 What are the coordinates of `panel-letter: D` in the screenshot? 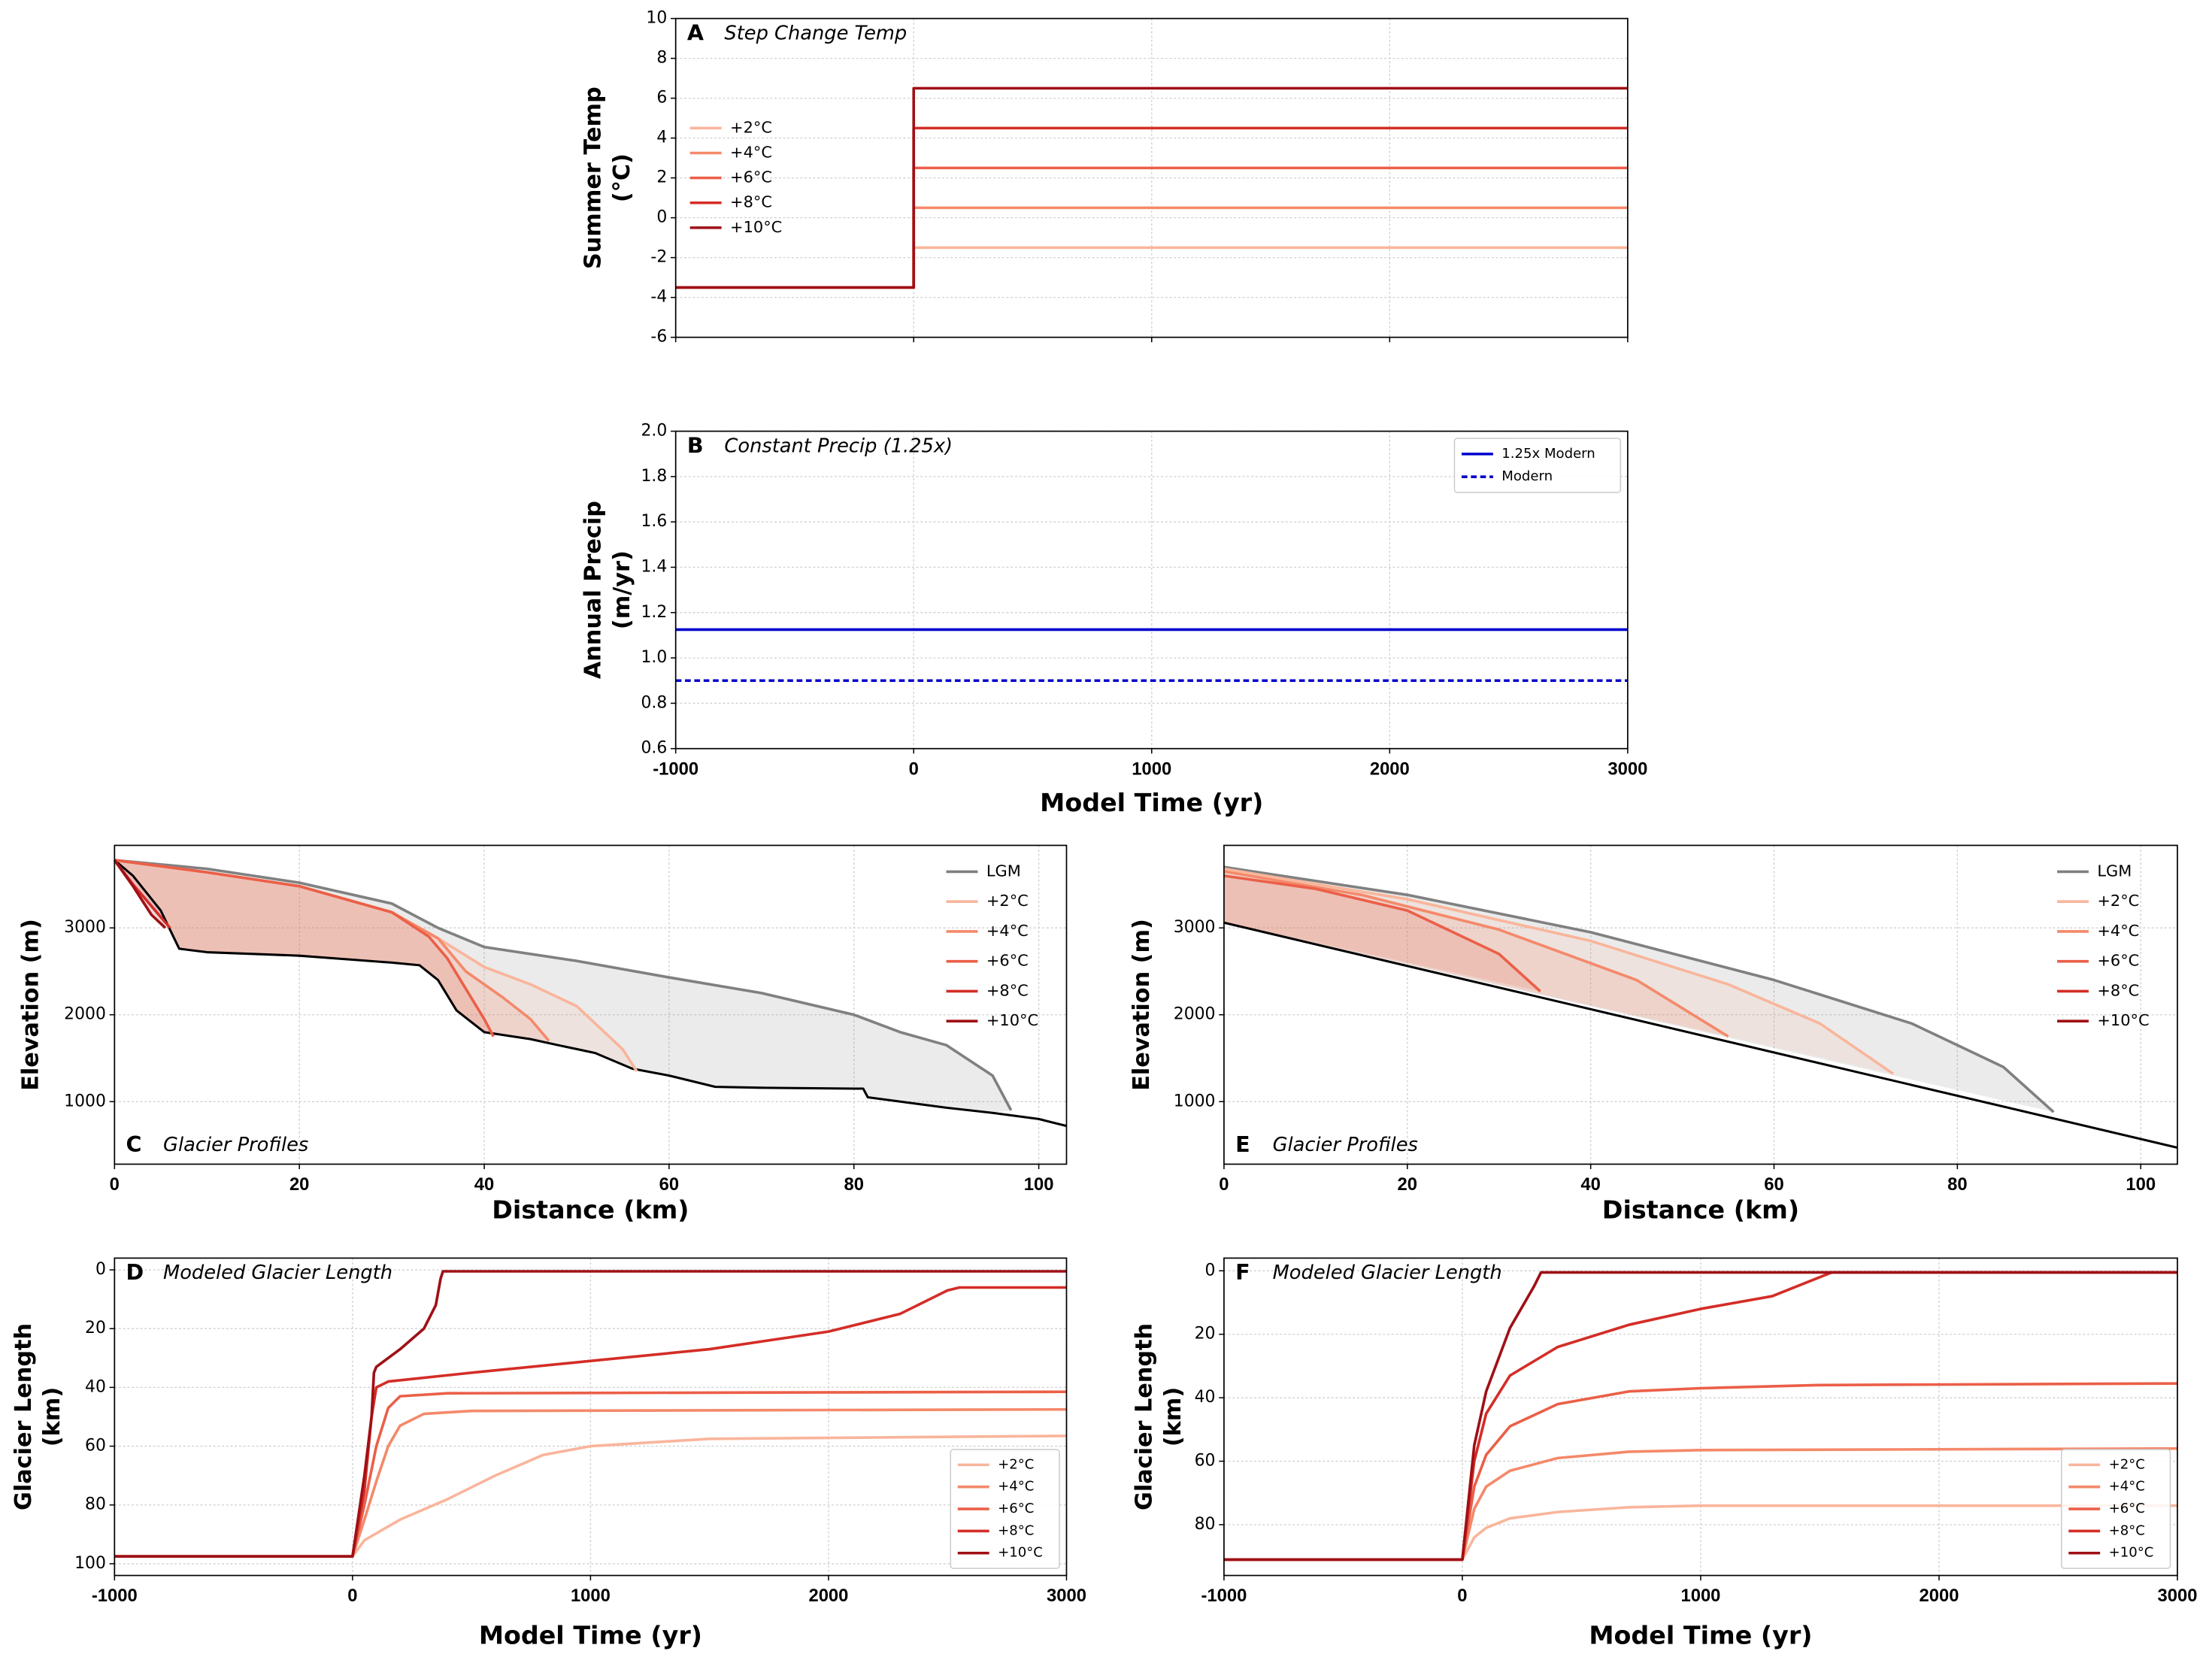 It's located at (135, 1272).